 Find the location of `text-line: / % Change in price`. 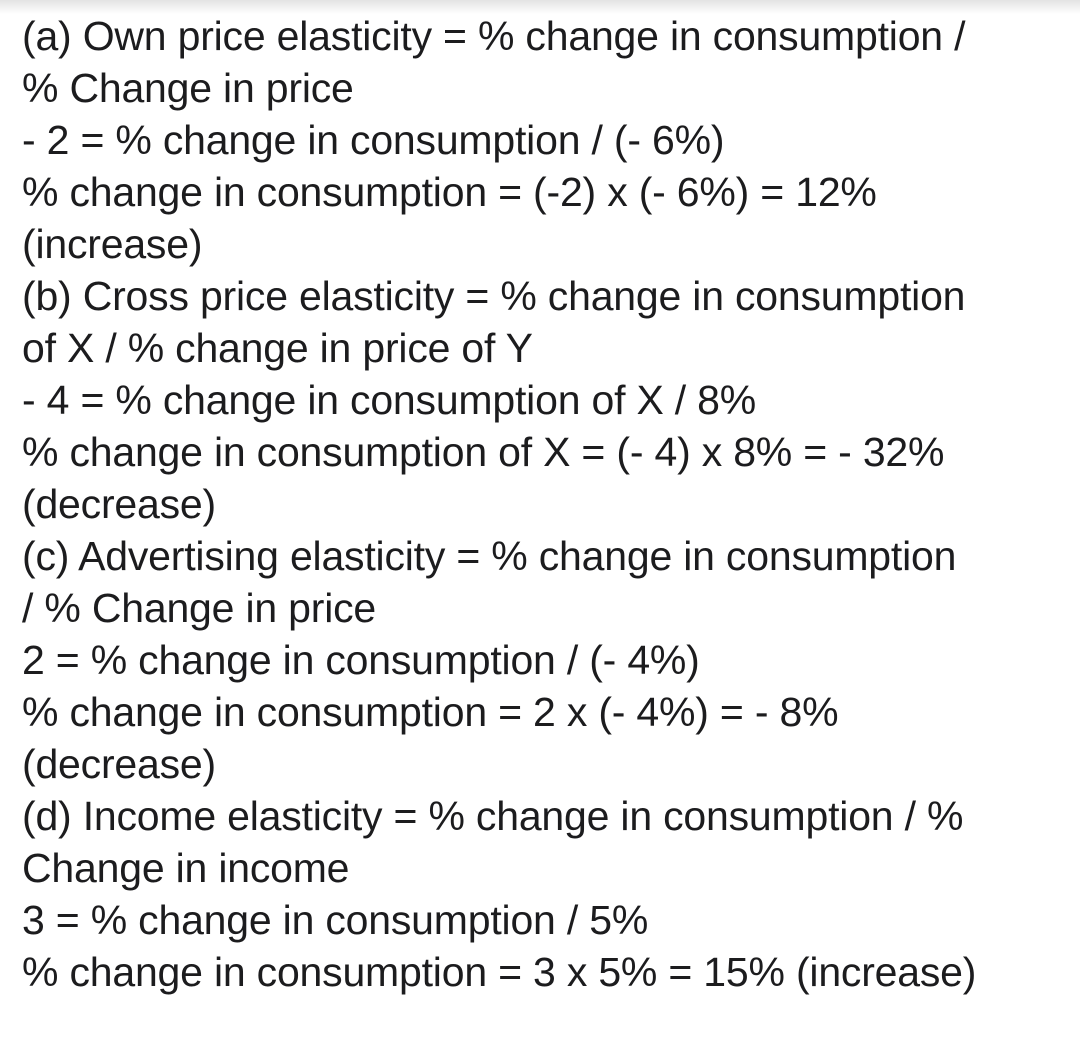

text-line: / % Change in price is located at coordinates (199, 608).